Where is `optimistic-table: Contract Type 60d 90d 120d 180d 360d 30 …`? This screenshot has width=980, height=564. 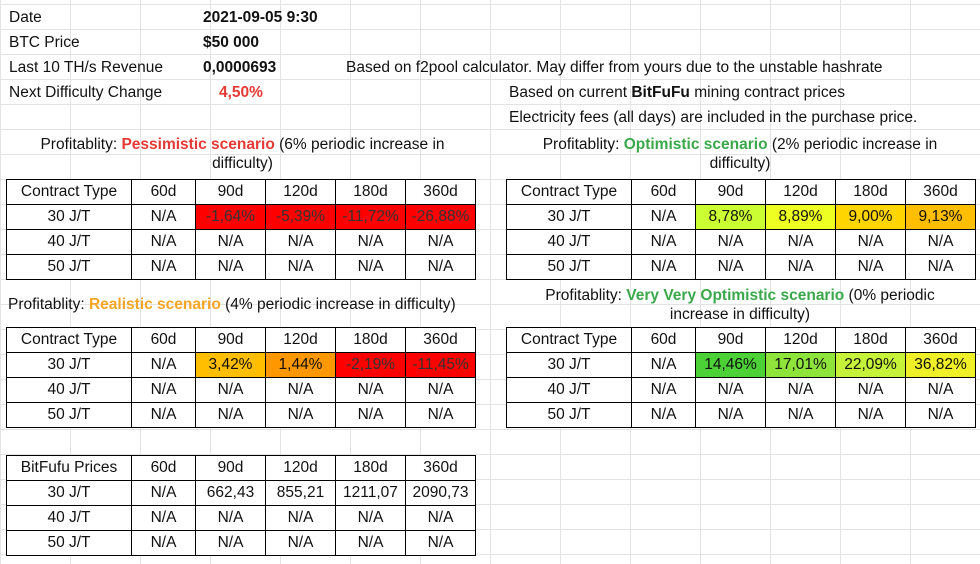
optimistic-table: Contract Type 60d 90d 120d 180d 360d 30 … is located at coordinates (741, 229).